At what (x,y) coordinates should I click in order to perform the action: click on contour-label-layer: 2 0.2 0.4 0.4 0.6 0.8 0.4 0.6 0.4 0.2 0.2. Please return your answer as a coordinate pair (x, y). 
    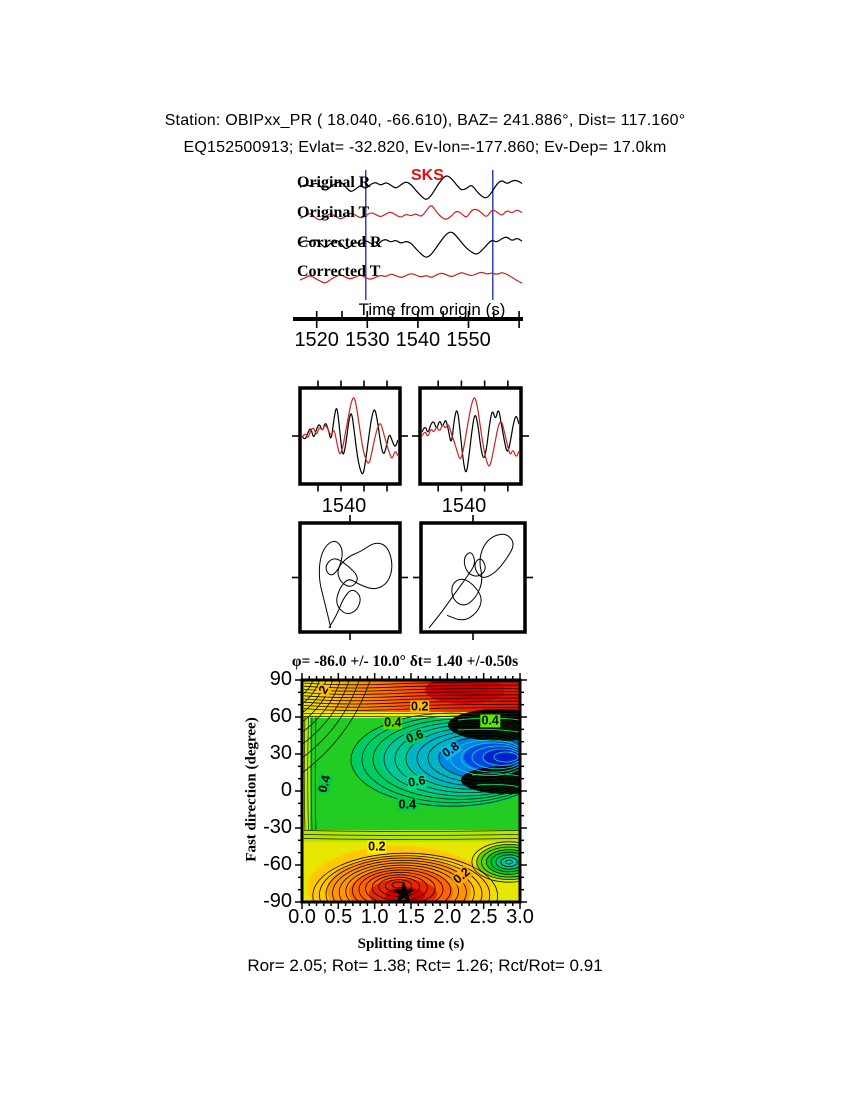
    Looking at the image, I should click on (411, 791).